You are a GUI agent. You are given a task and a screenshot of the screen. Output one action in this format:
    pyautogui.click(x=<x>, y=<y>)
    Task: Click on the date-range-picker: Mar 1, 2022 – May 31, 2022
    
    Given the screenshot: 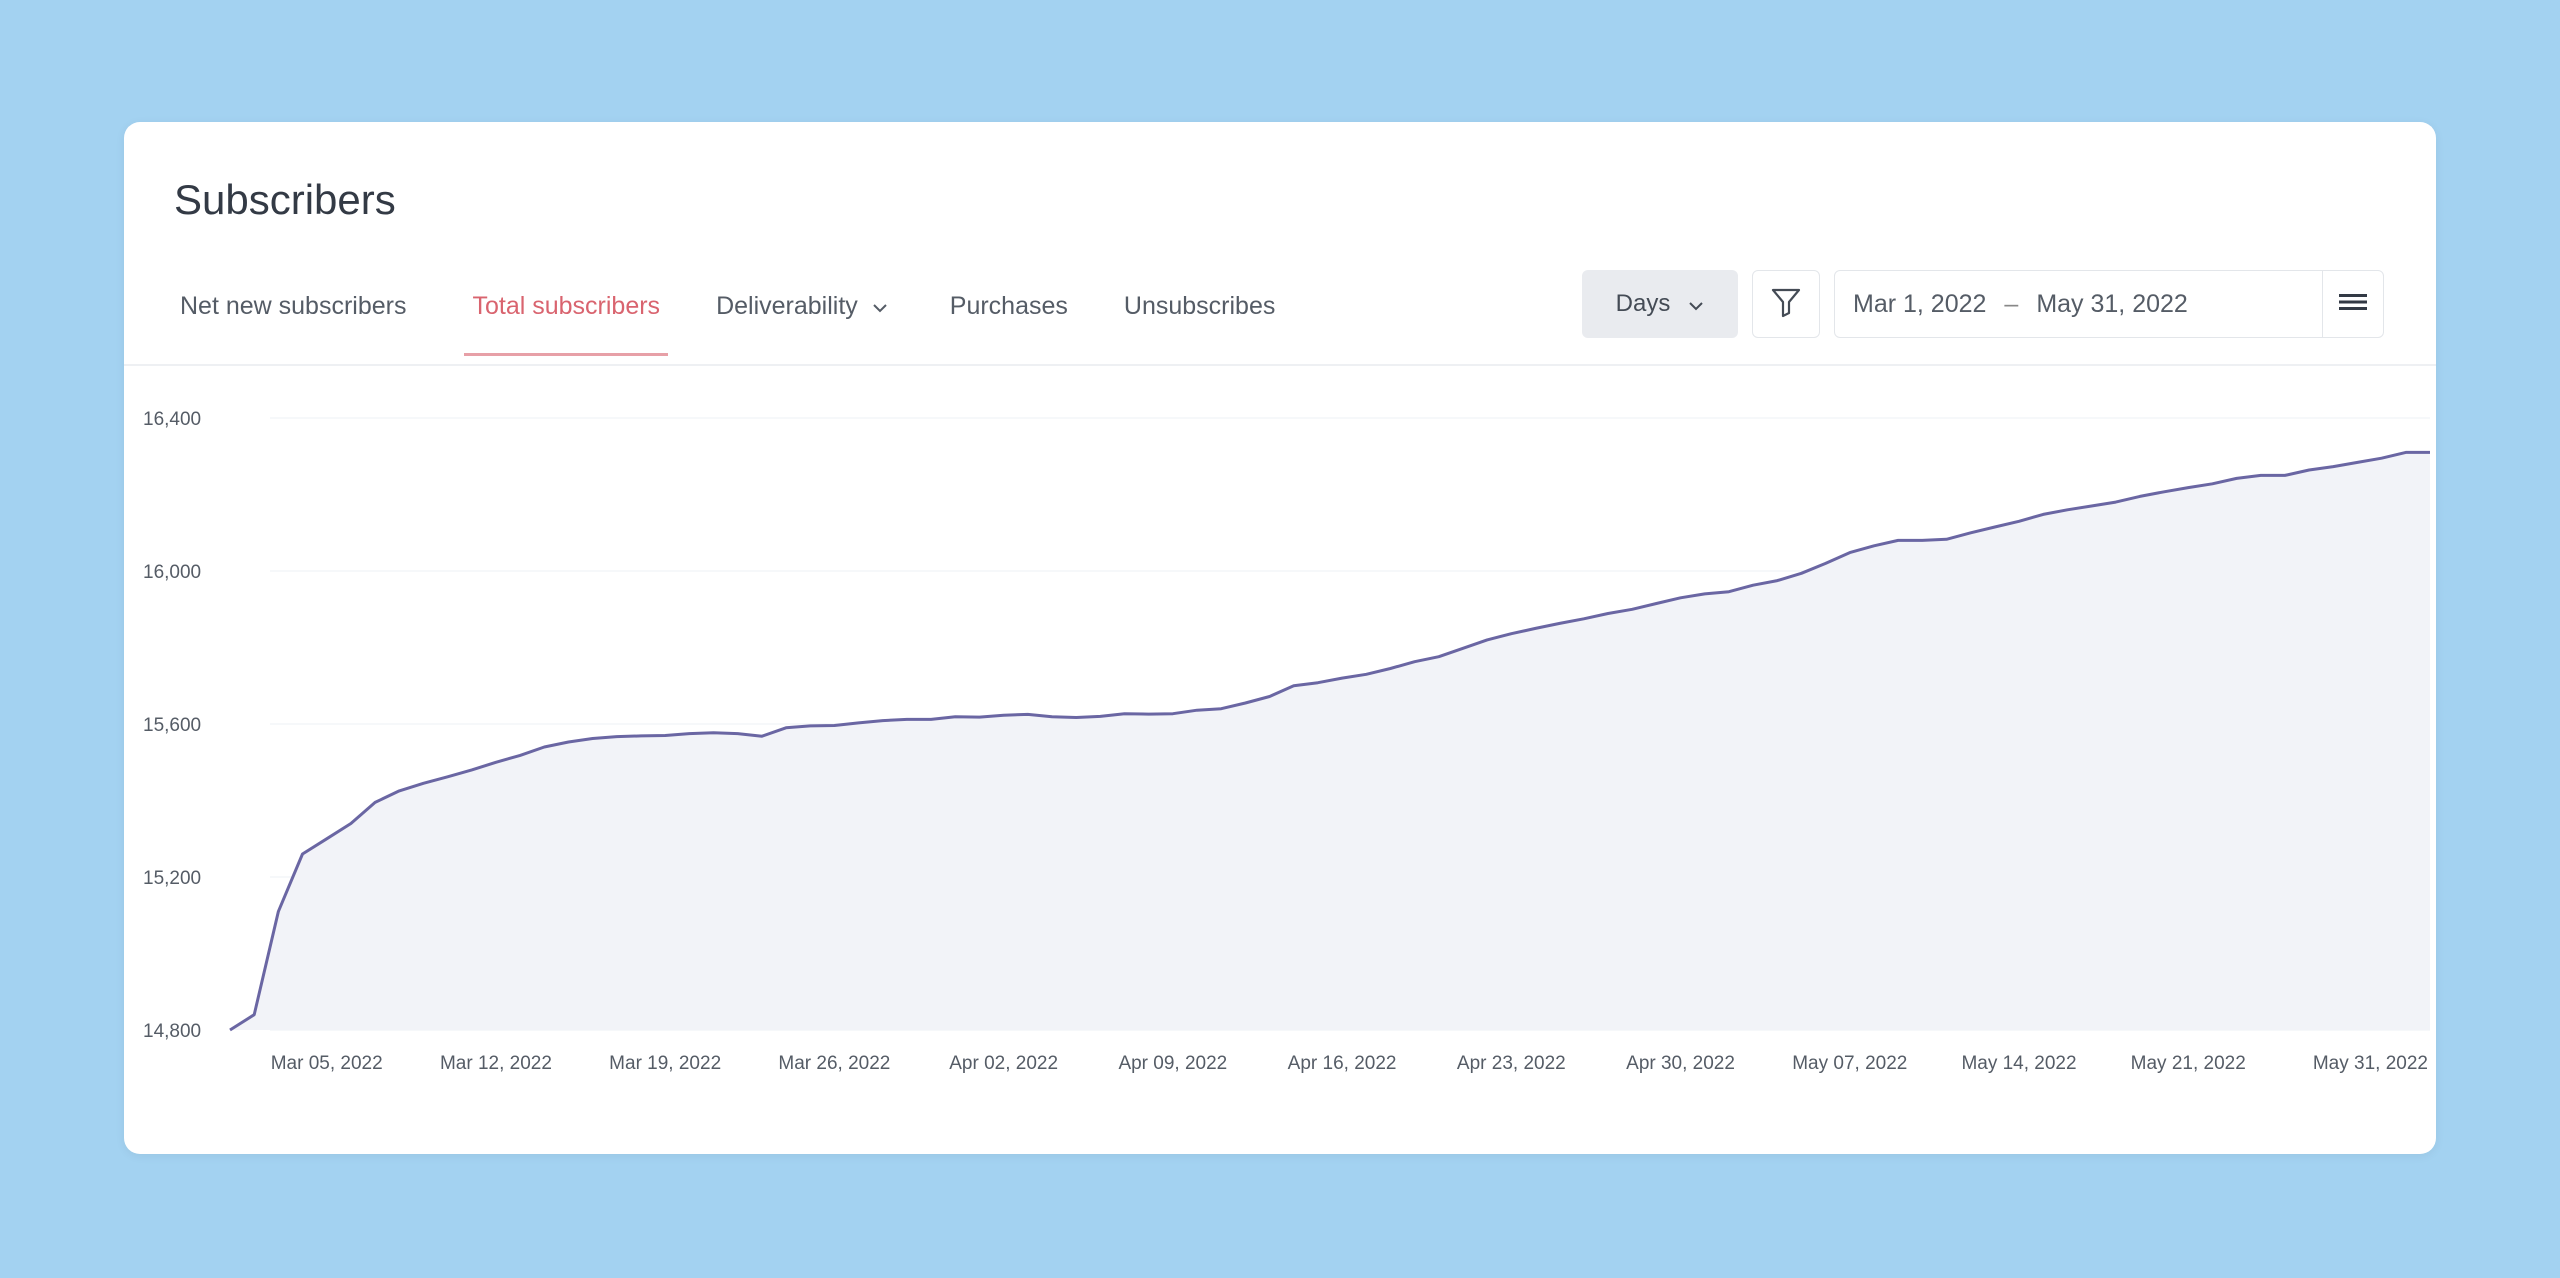 What is the action you would take?
    pyautogui.click(x=2109, y=304)
    